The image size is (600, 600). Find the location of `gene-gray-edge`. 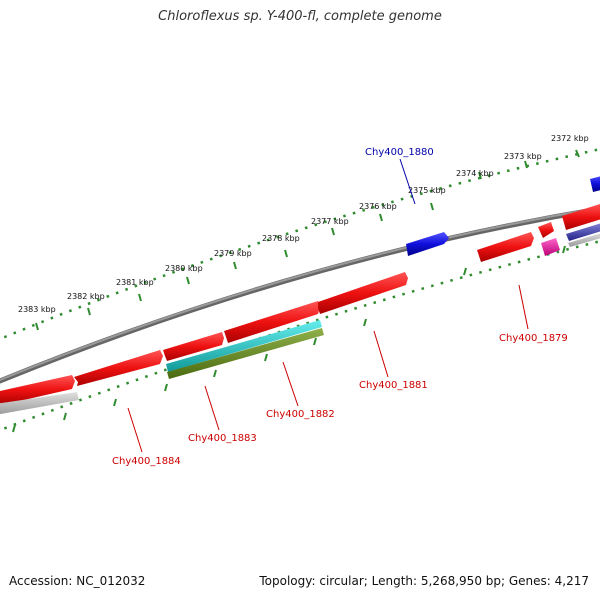

gene-gray-edge is located at coordinates (584, 239).